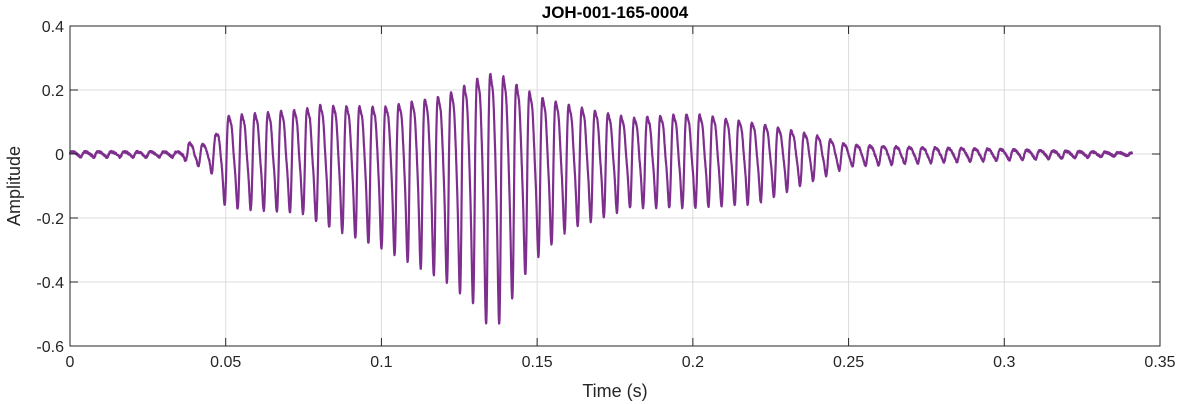 Image resolution: width=1182 pixels, height=404 pixels. Describe the element at coordinates (1004, 362) in the screenshot. I see `x-tick-label: 0.3` at that location.